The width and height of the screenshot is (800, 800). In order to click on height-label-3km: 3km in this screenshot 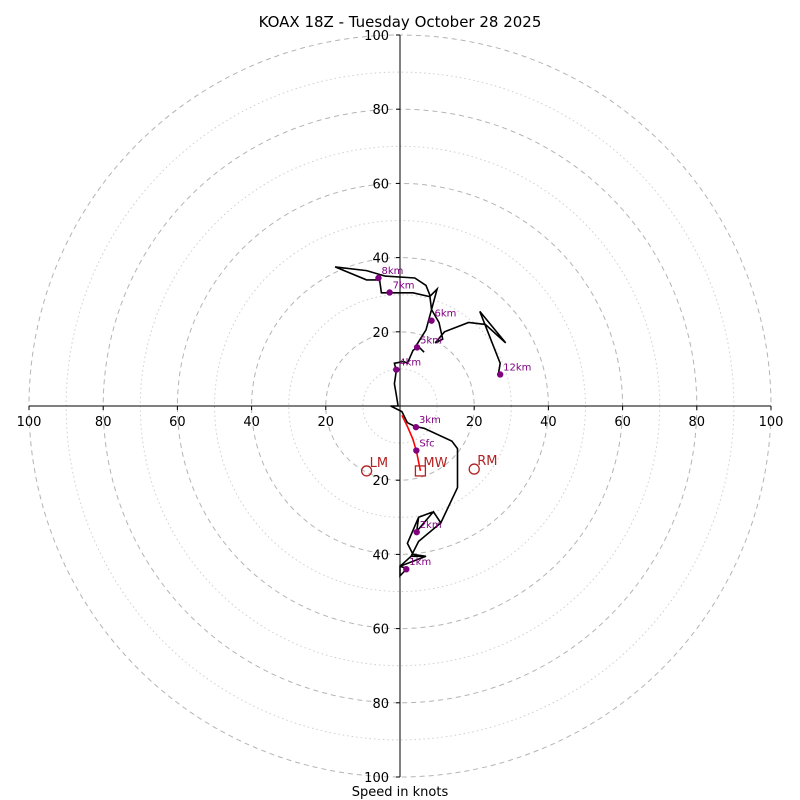, I will do `click(430, 420)`.